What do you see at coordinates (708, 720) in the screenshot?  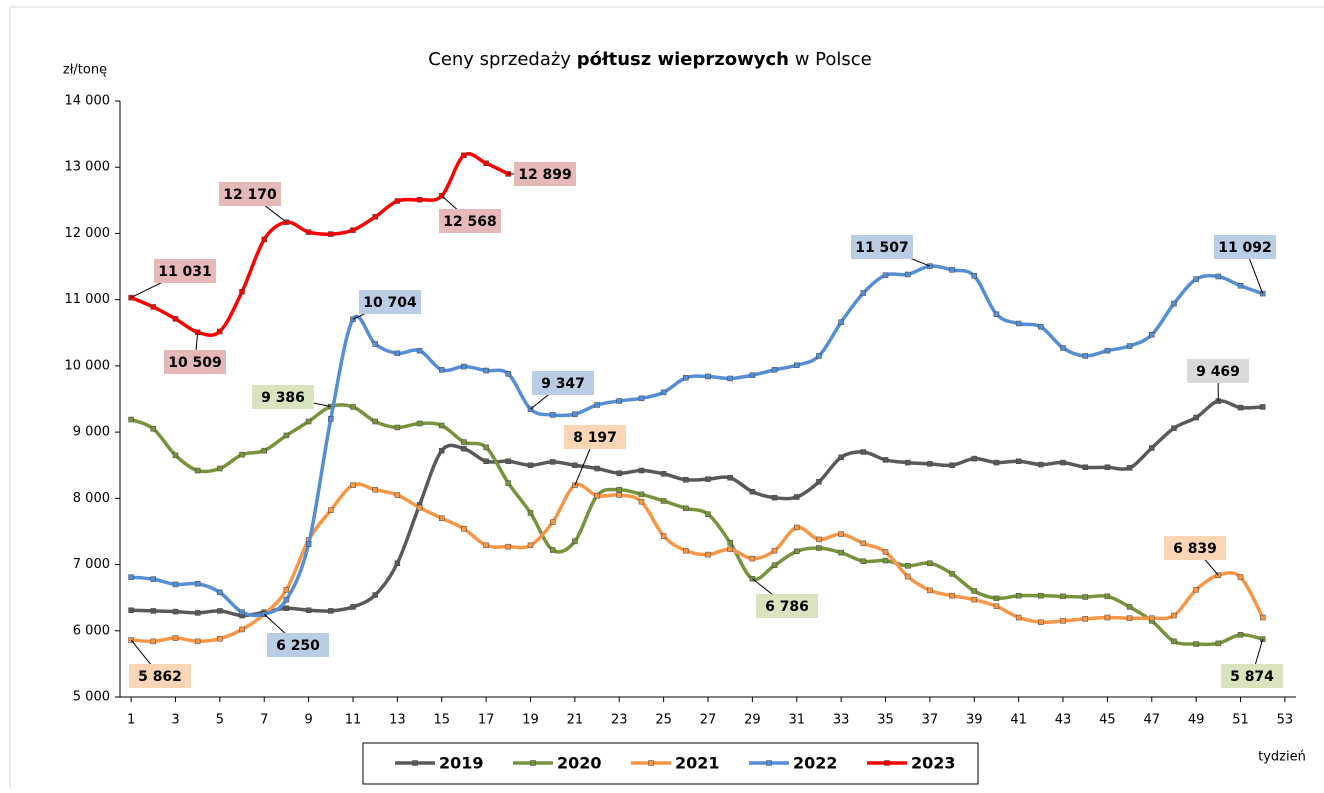 I see `x-tick-label: 27` at bounding box center [708, 720].